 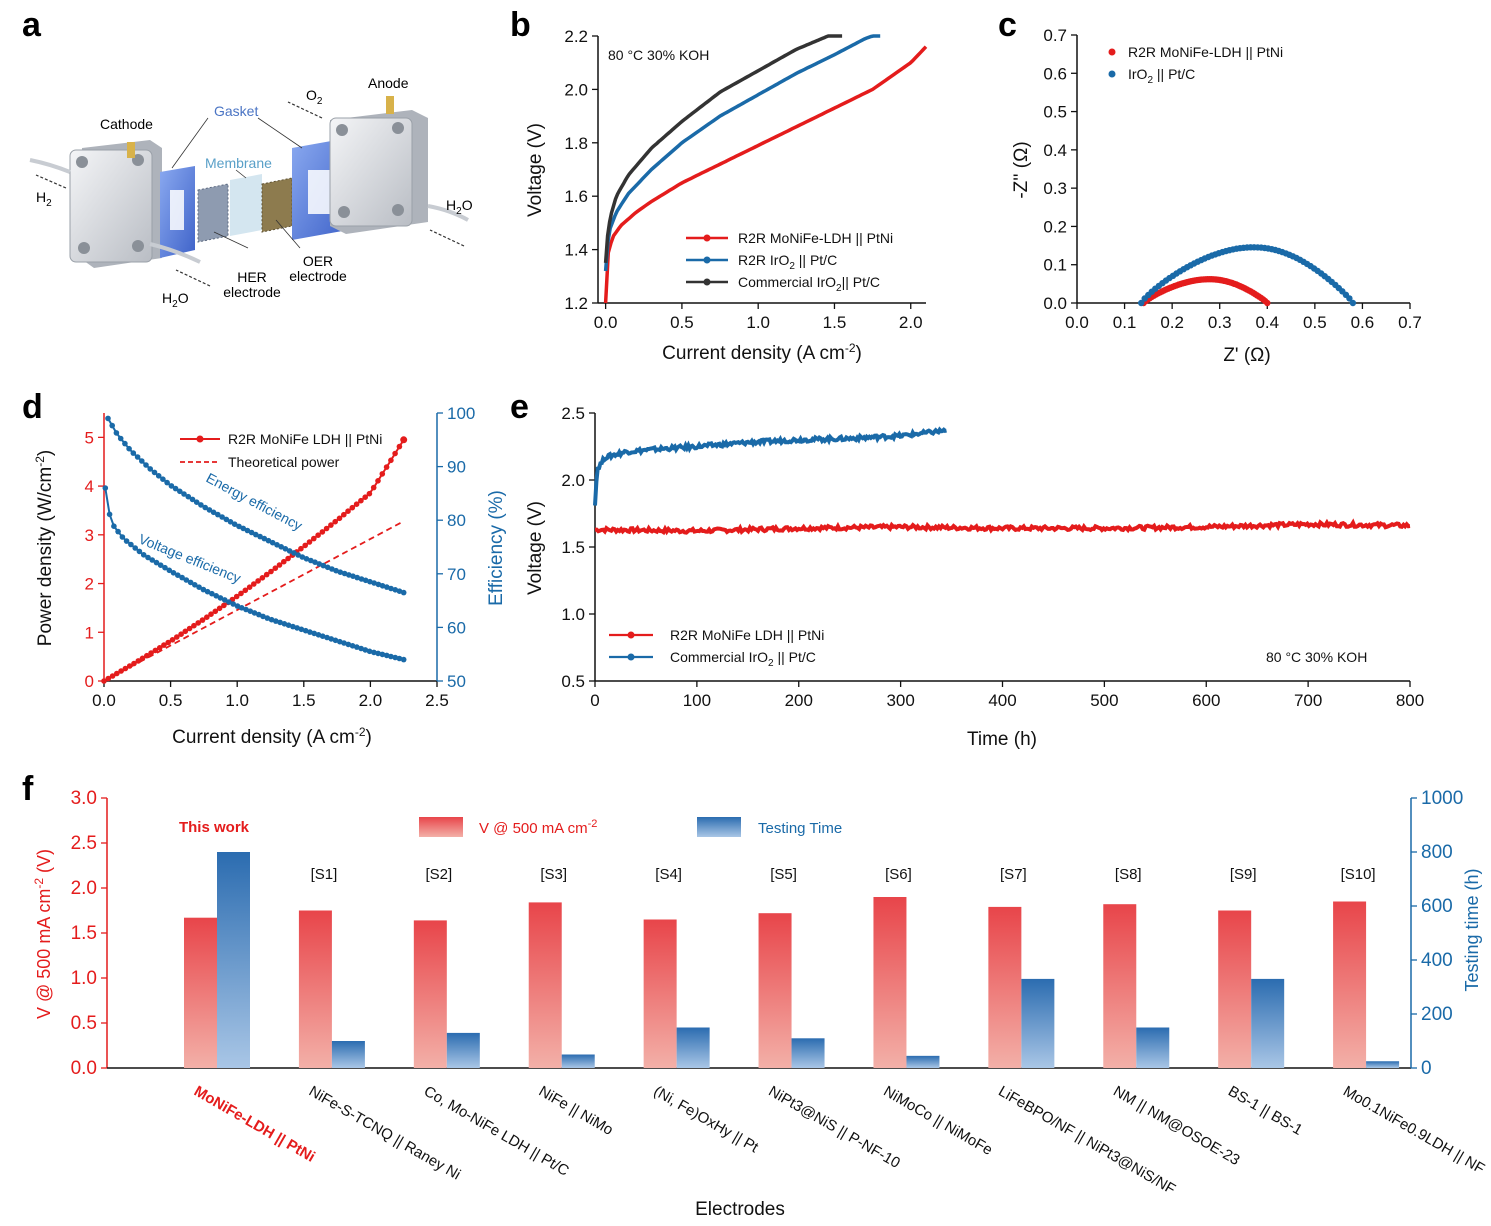 What do you see at coordinates (1426, 1068) in the screenshot?
I see `y-tick-label: 0` at bounding box center [1426, 1068].